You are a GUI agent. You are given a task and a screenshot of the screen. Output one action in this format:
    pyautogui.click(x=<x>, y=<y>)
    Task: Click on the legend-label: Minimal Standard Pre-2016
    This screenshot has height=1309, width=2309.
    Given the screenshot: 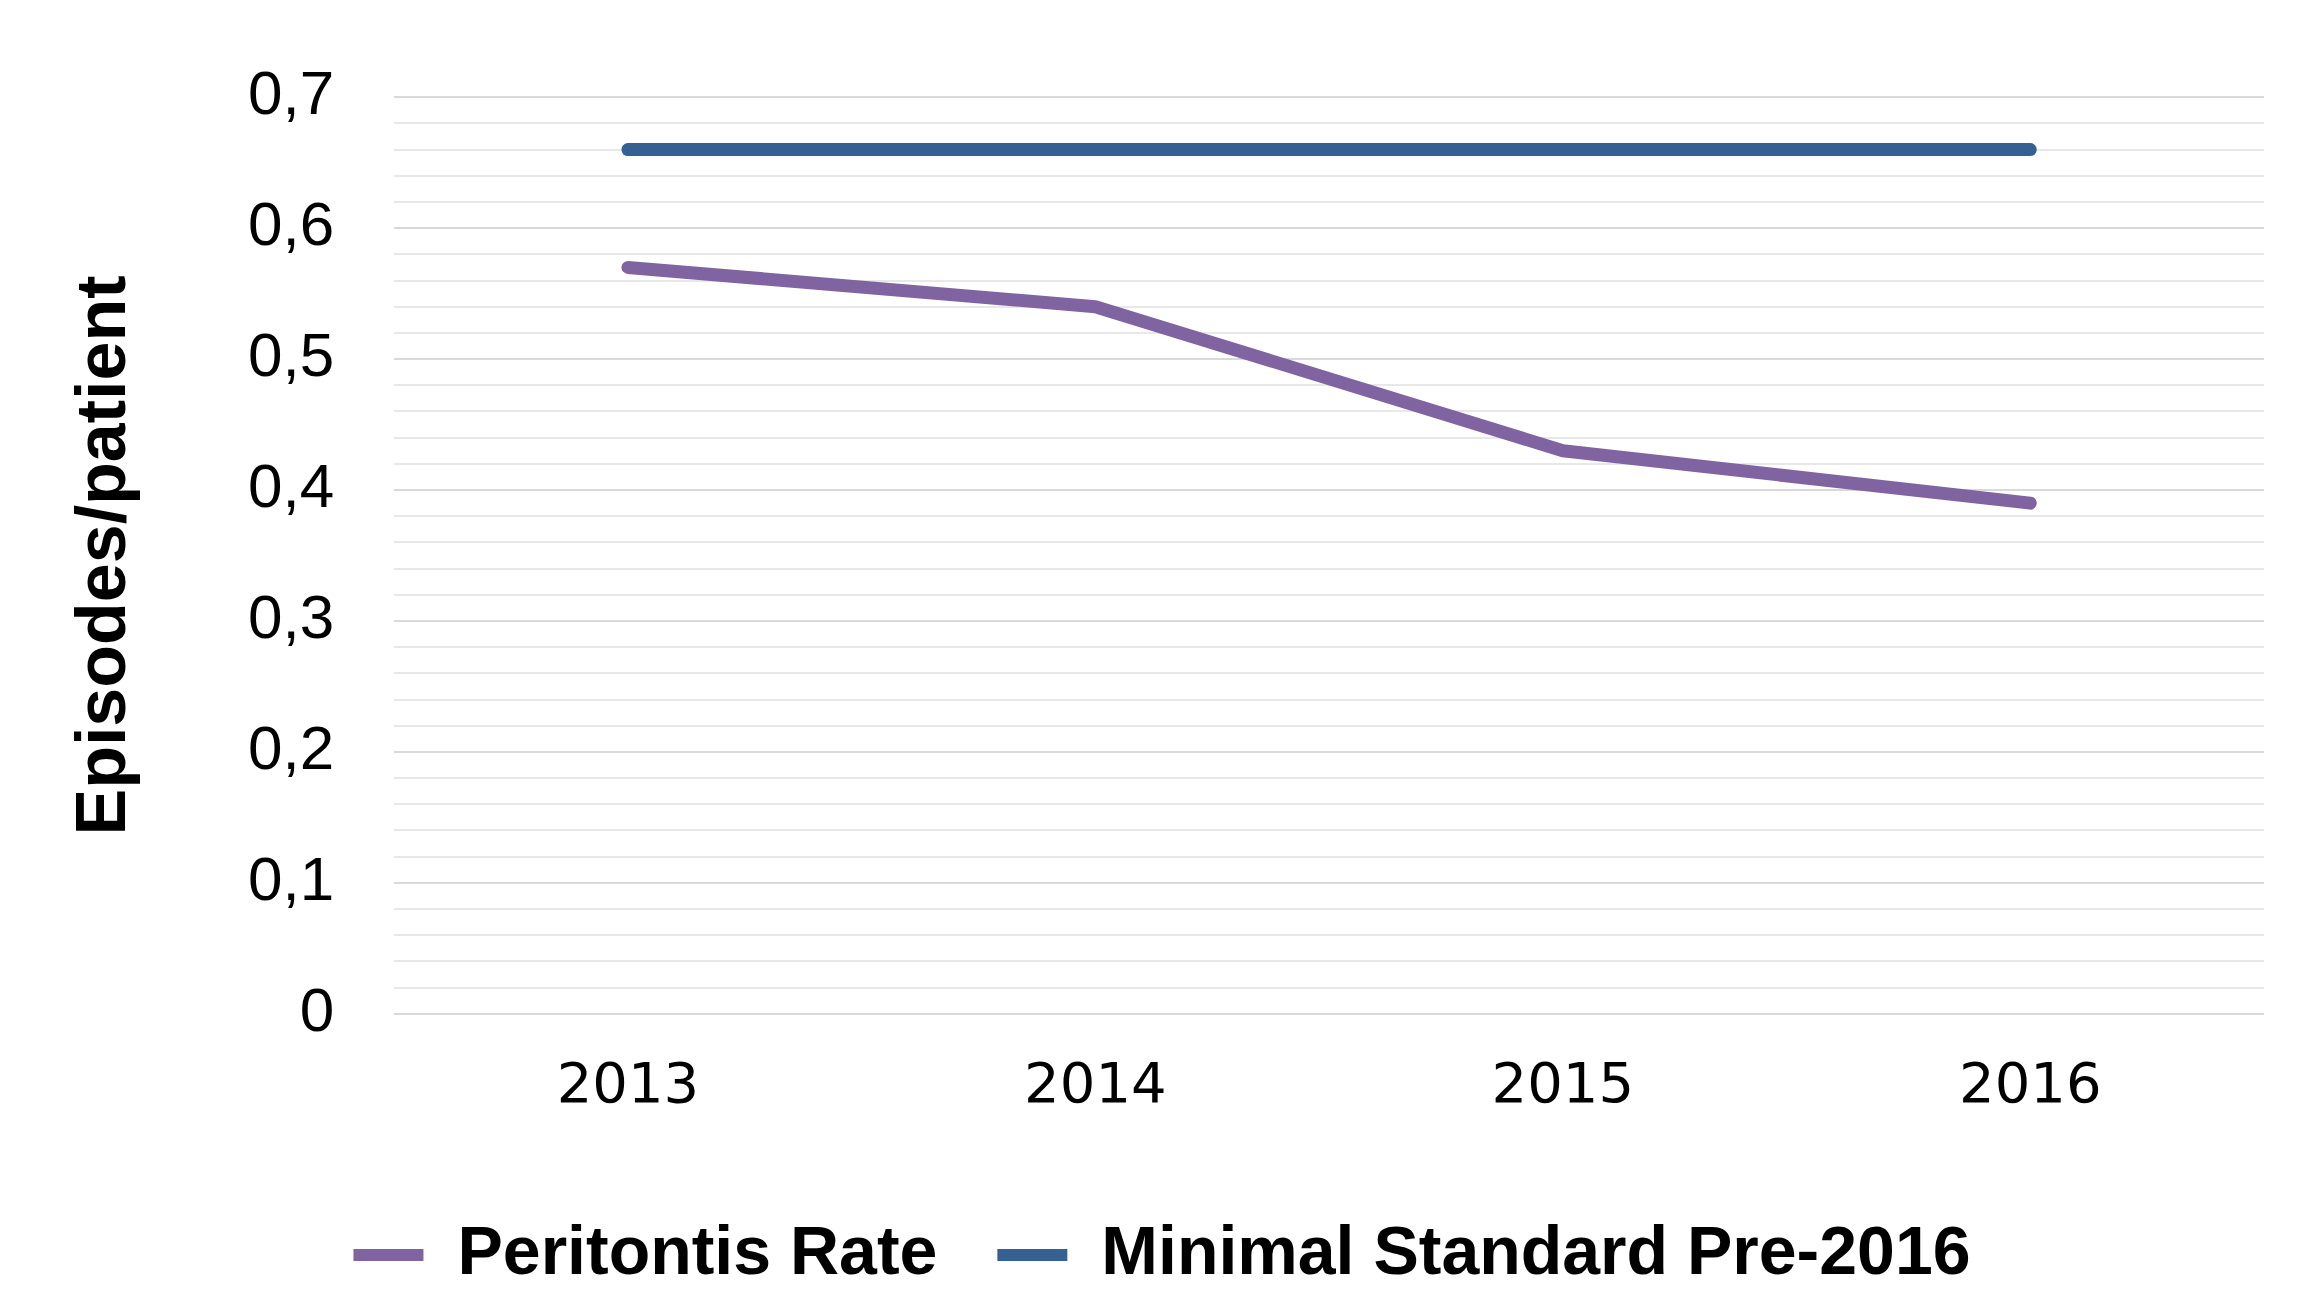 What is the action you would take?
    pyautogui.click(x=1536, y=1249)
    